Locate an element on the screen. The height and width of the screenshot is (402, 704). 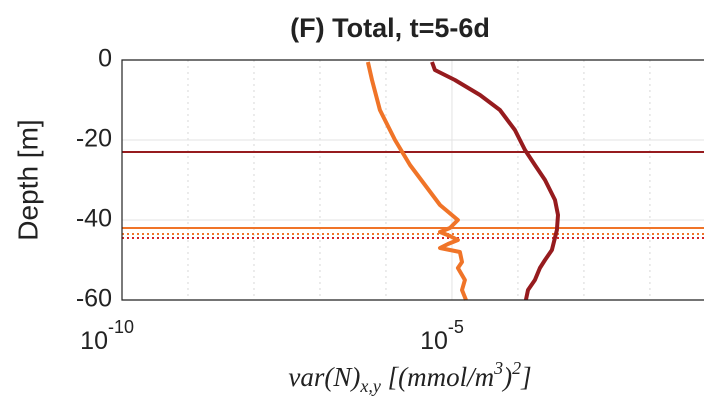
x-axis-label-part: ] is located at coordinates (526, 377).